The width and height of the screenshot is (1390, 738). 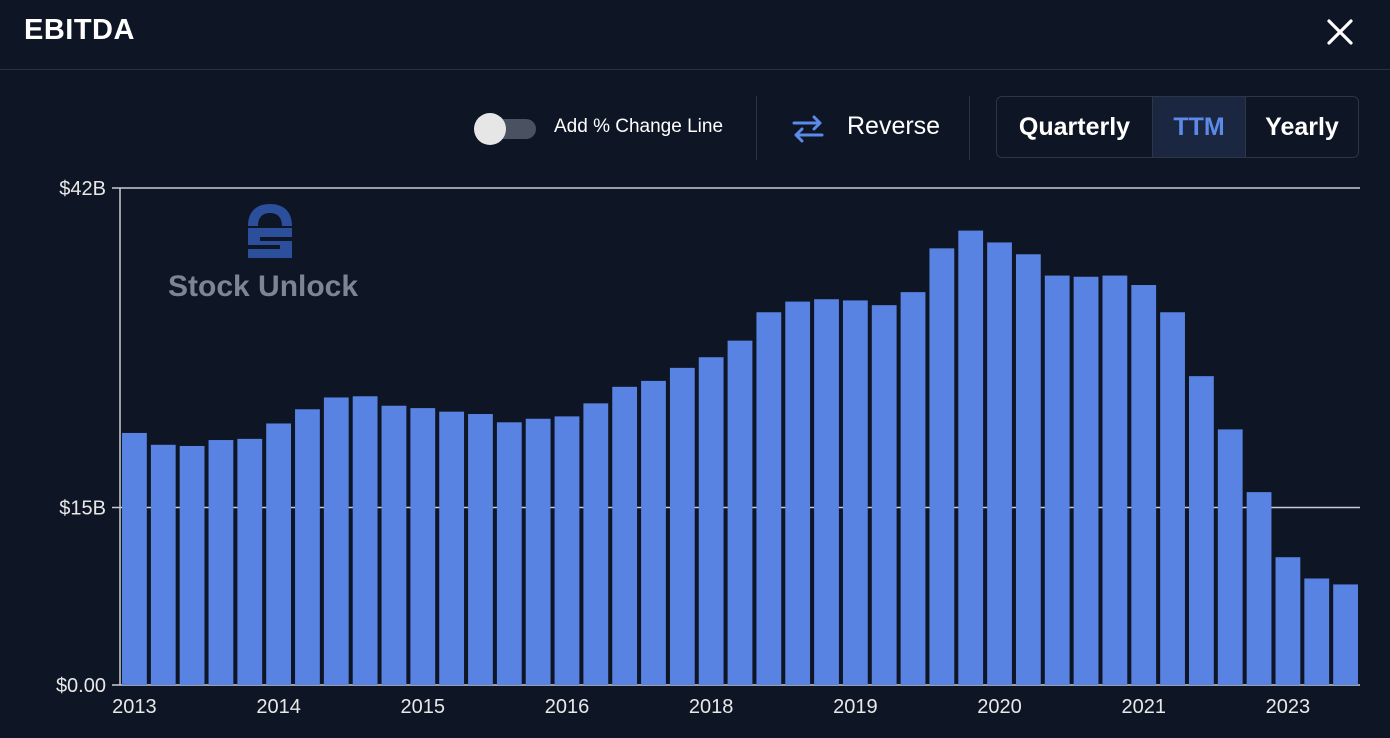 I want to click on percent-change-toggle-label: Add % Change Line, so click(x=639, y=126).